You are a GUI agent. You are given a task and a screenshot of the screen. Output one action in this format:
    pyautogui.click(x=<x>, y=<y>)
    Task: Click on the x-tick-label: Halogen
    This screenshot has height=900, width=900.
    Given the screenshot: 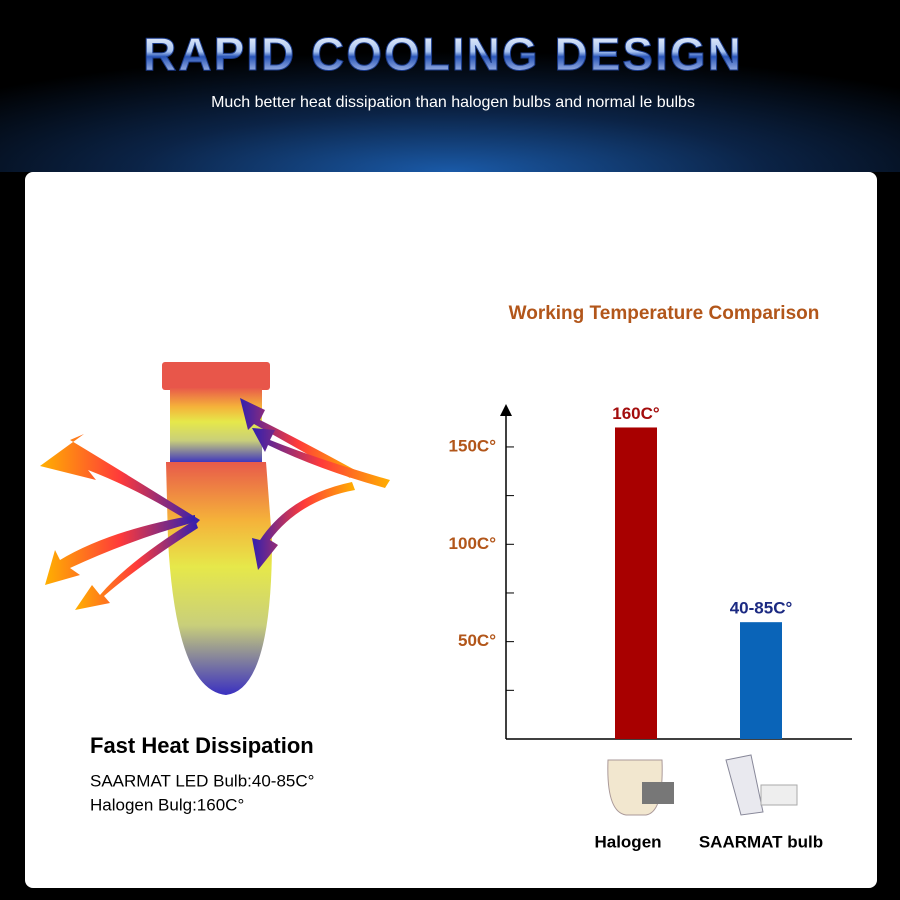 What is the action you would take?
    pyautogui.click(x=627, y=841)
    